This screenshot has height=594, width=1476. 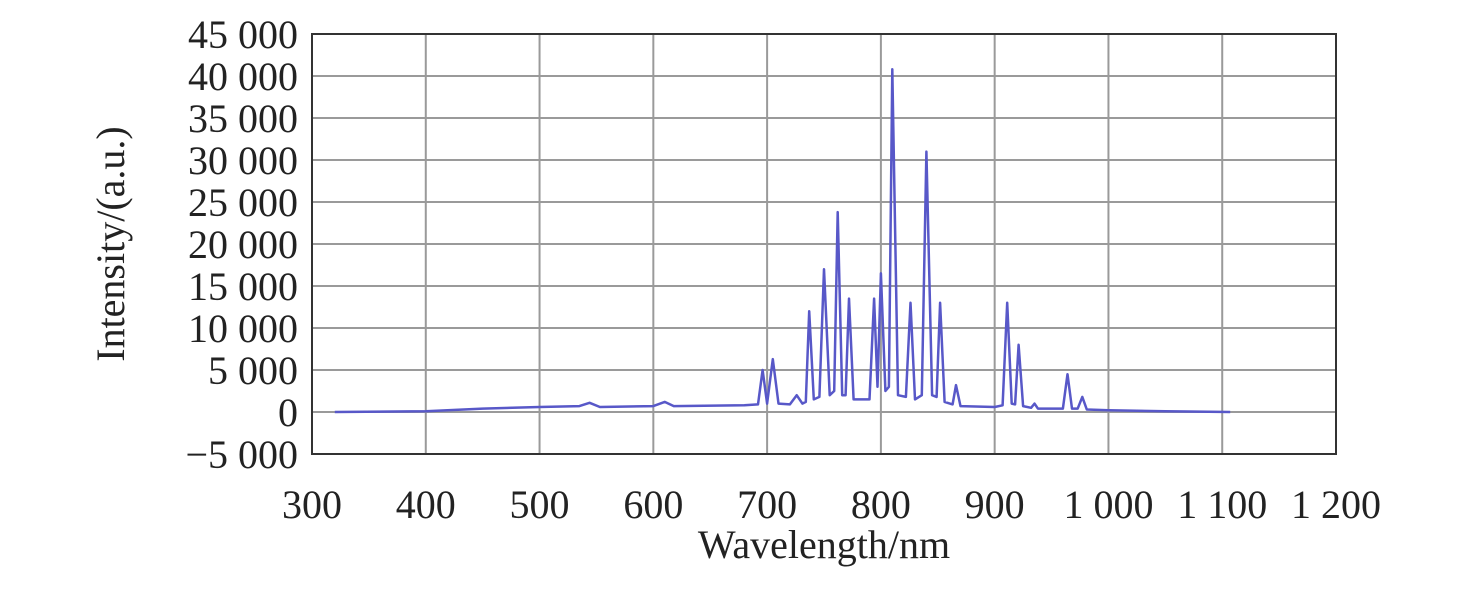 What do you see at coordinates (241, 454) in the screenshot?
I see `y-tick-label: −5 000` at bounding box center [241, 454].